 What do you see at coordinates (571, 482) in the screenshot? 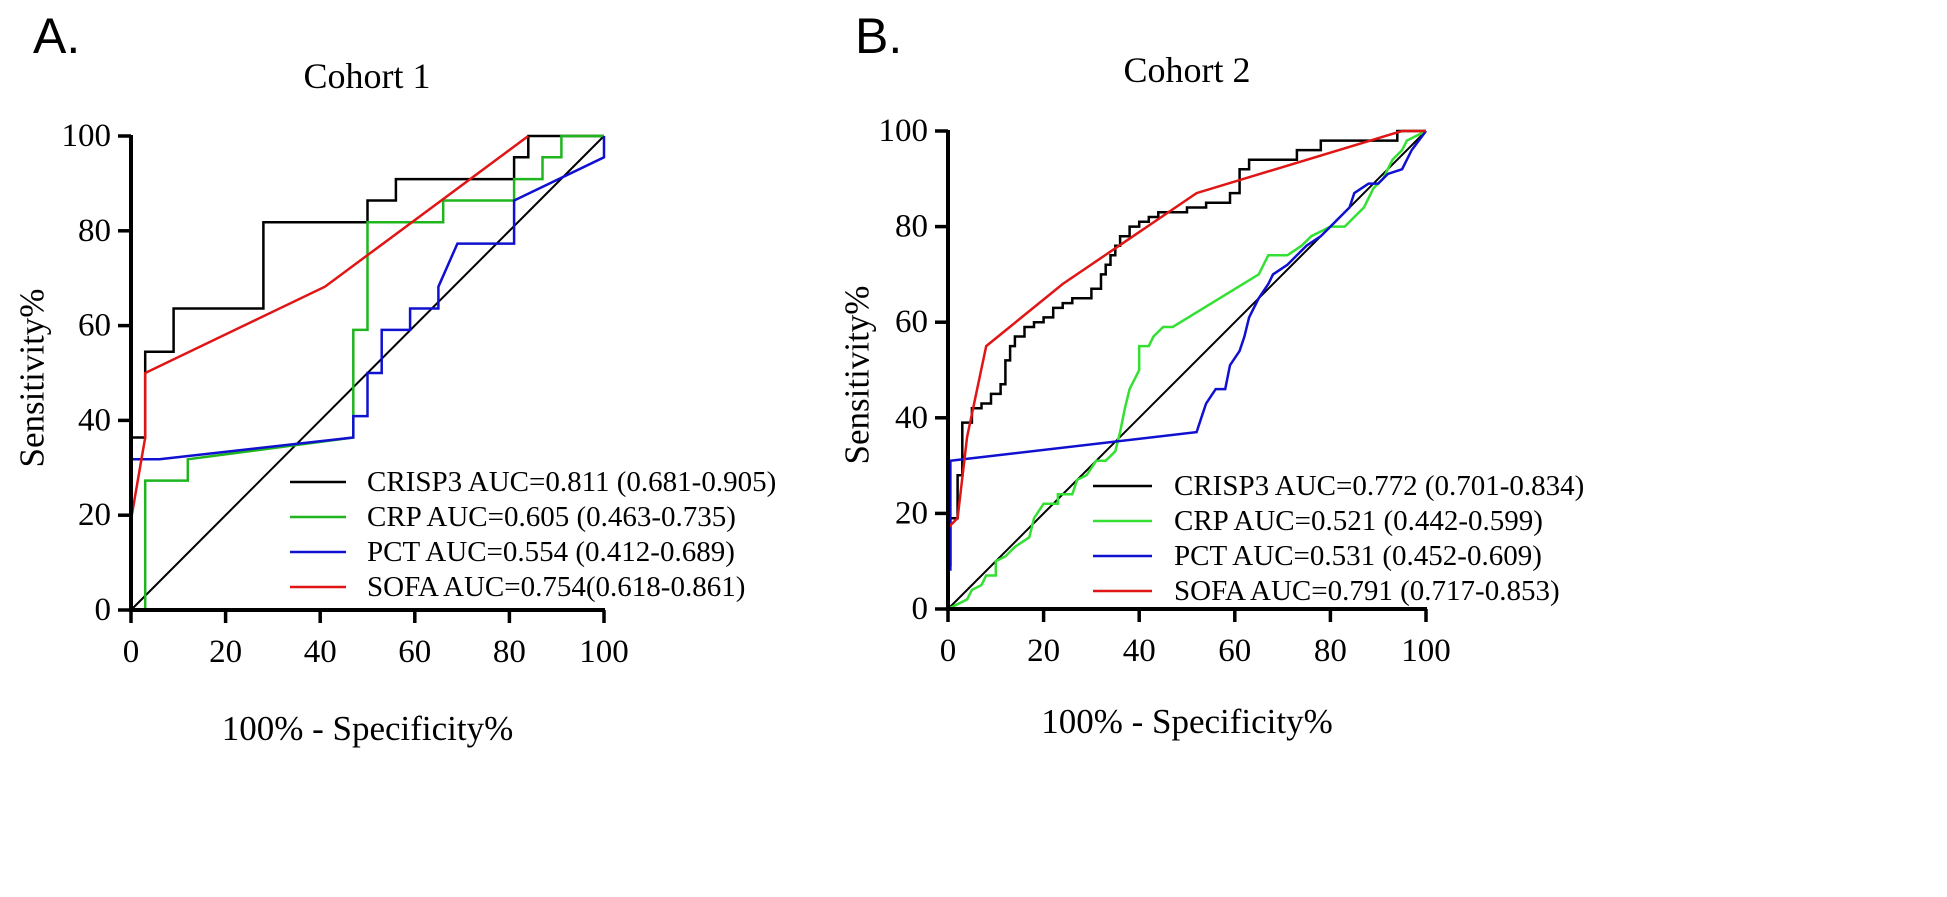
I see `legend-label-crisp3: CRISP3 AUC=0.811 (0.681-0.905)` at bounding box center [571, 482].